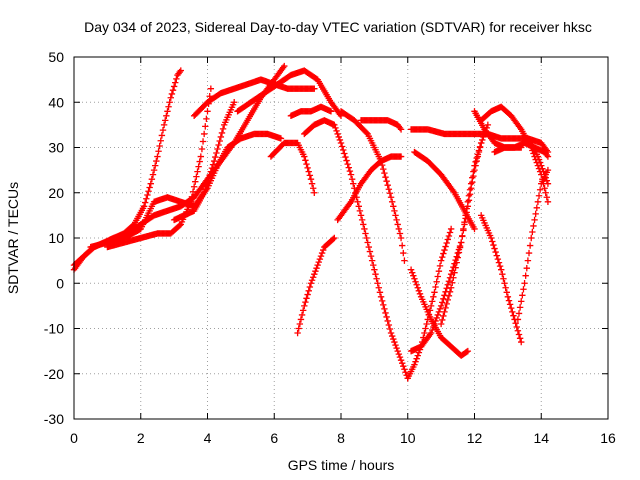  I want to click on y-tick-label: 30, so click(56, 148).